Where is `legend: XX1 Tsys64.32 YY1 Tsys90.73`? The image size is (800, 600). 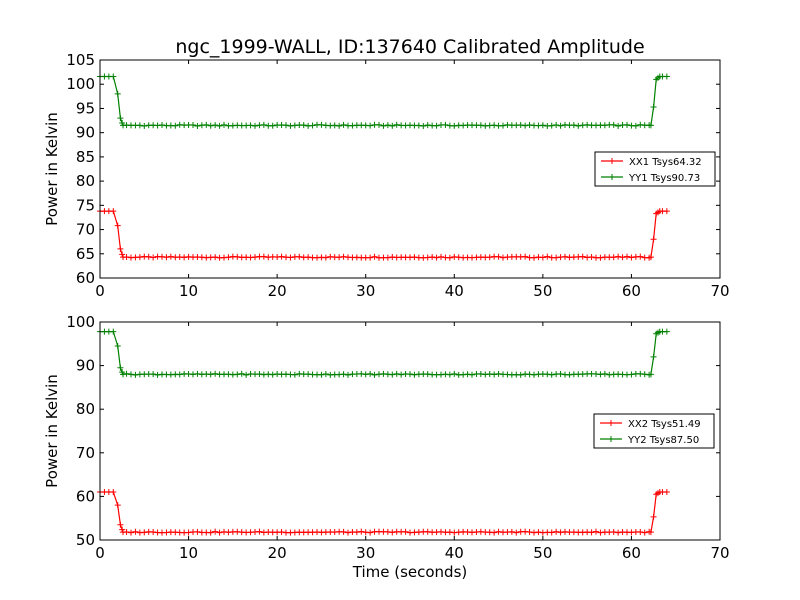 legend: XX1 Tsys64.32 YY1 Tsys90.73 is located at coordinates (655, 169).